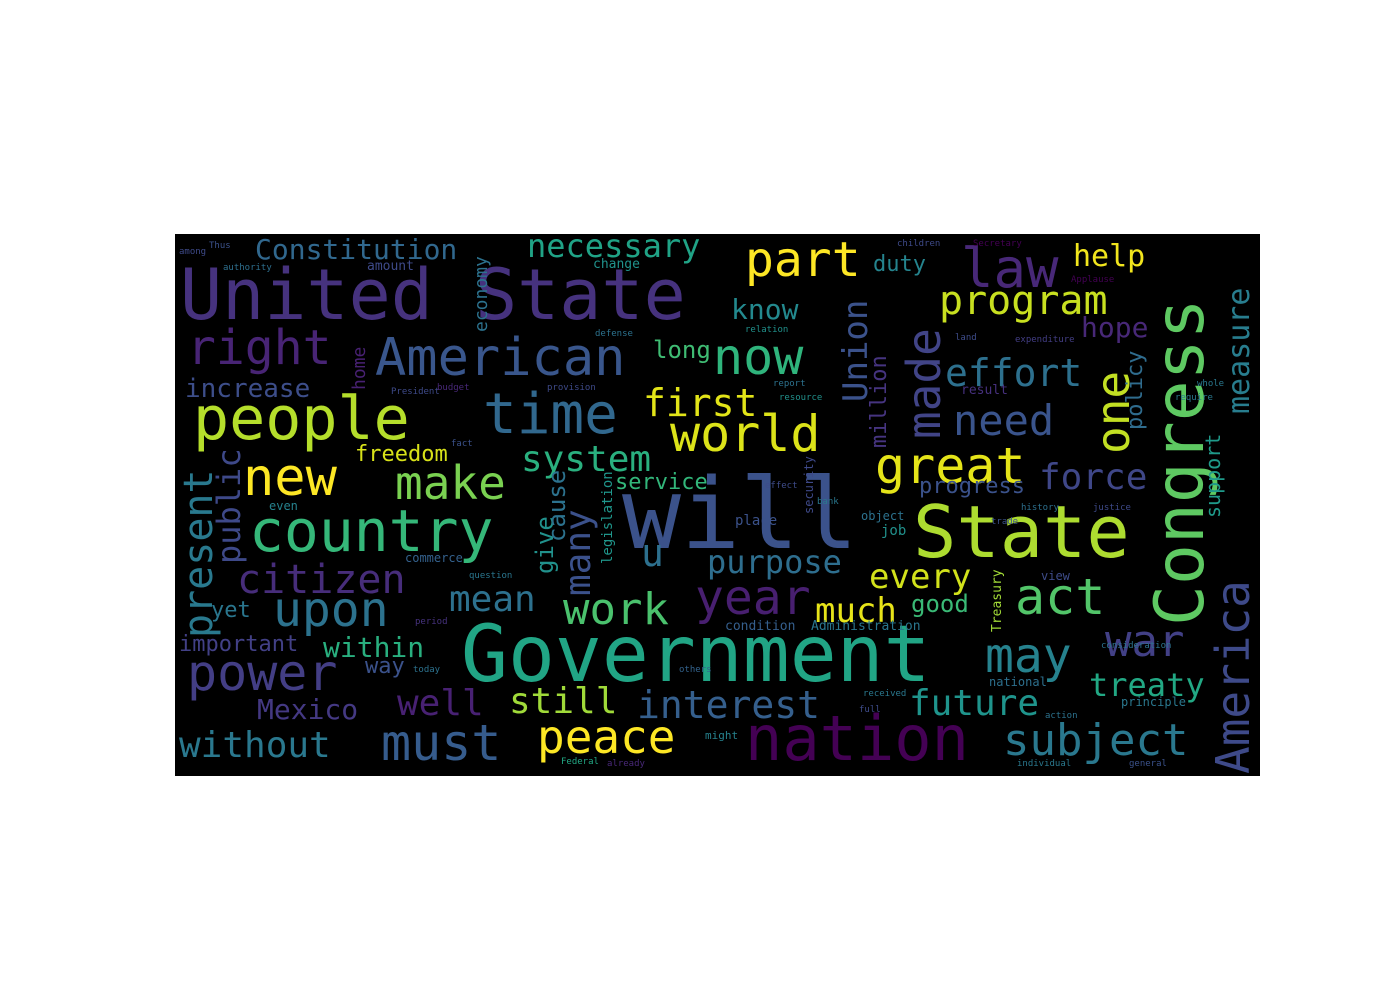 The image size is (1400, 1000). I want to click on word: freedom, so click(401, 454).